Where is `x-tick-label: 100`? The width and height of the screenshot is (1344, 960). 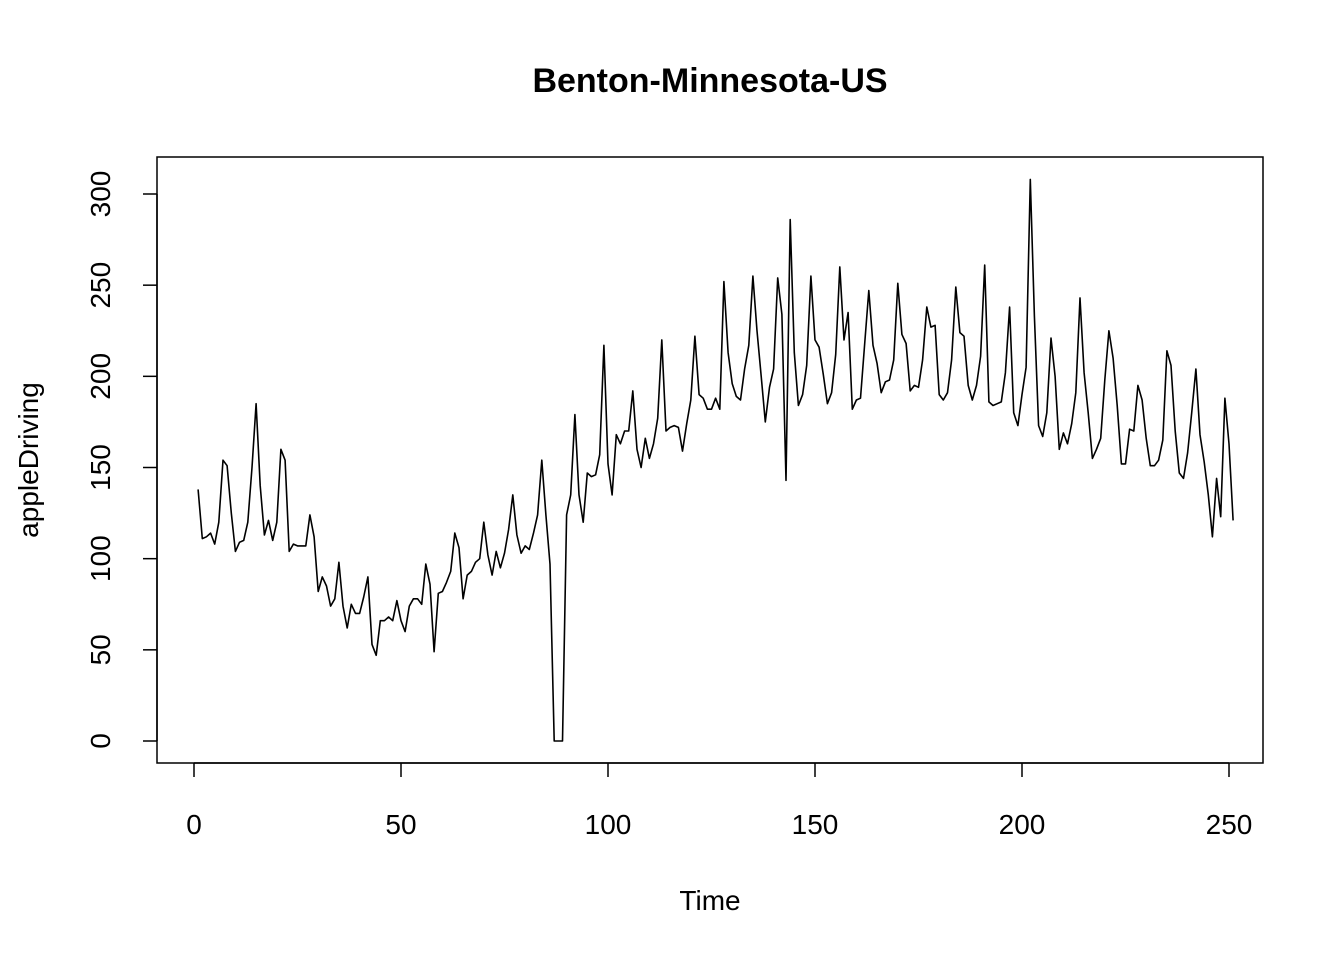
x-tick-label: 100 is located at coordinates (608, 824).